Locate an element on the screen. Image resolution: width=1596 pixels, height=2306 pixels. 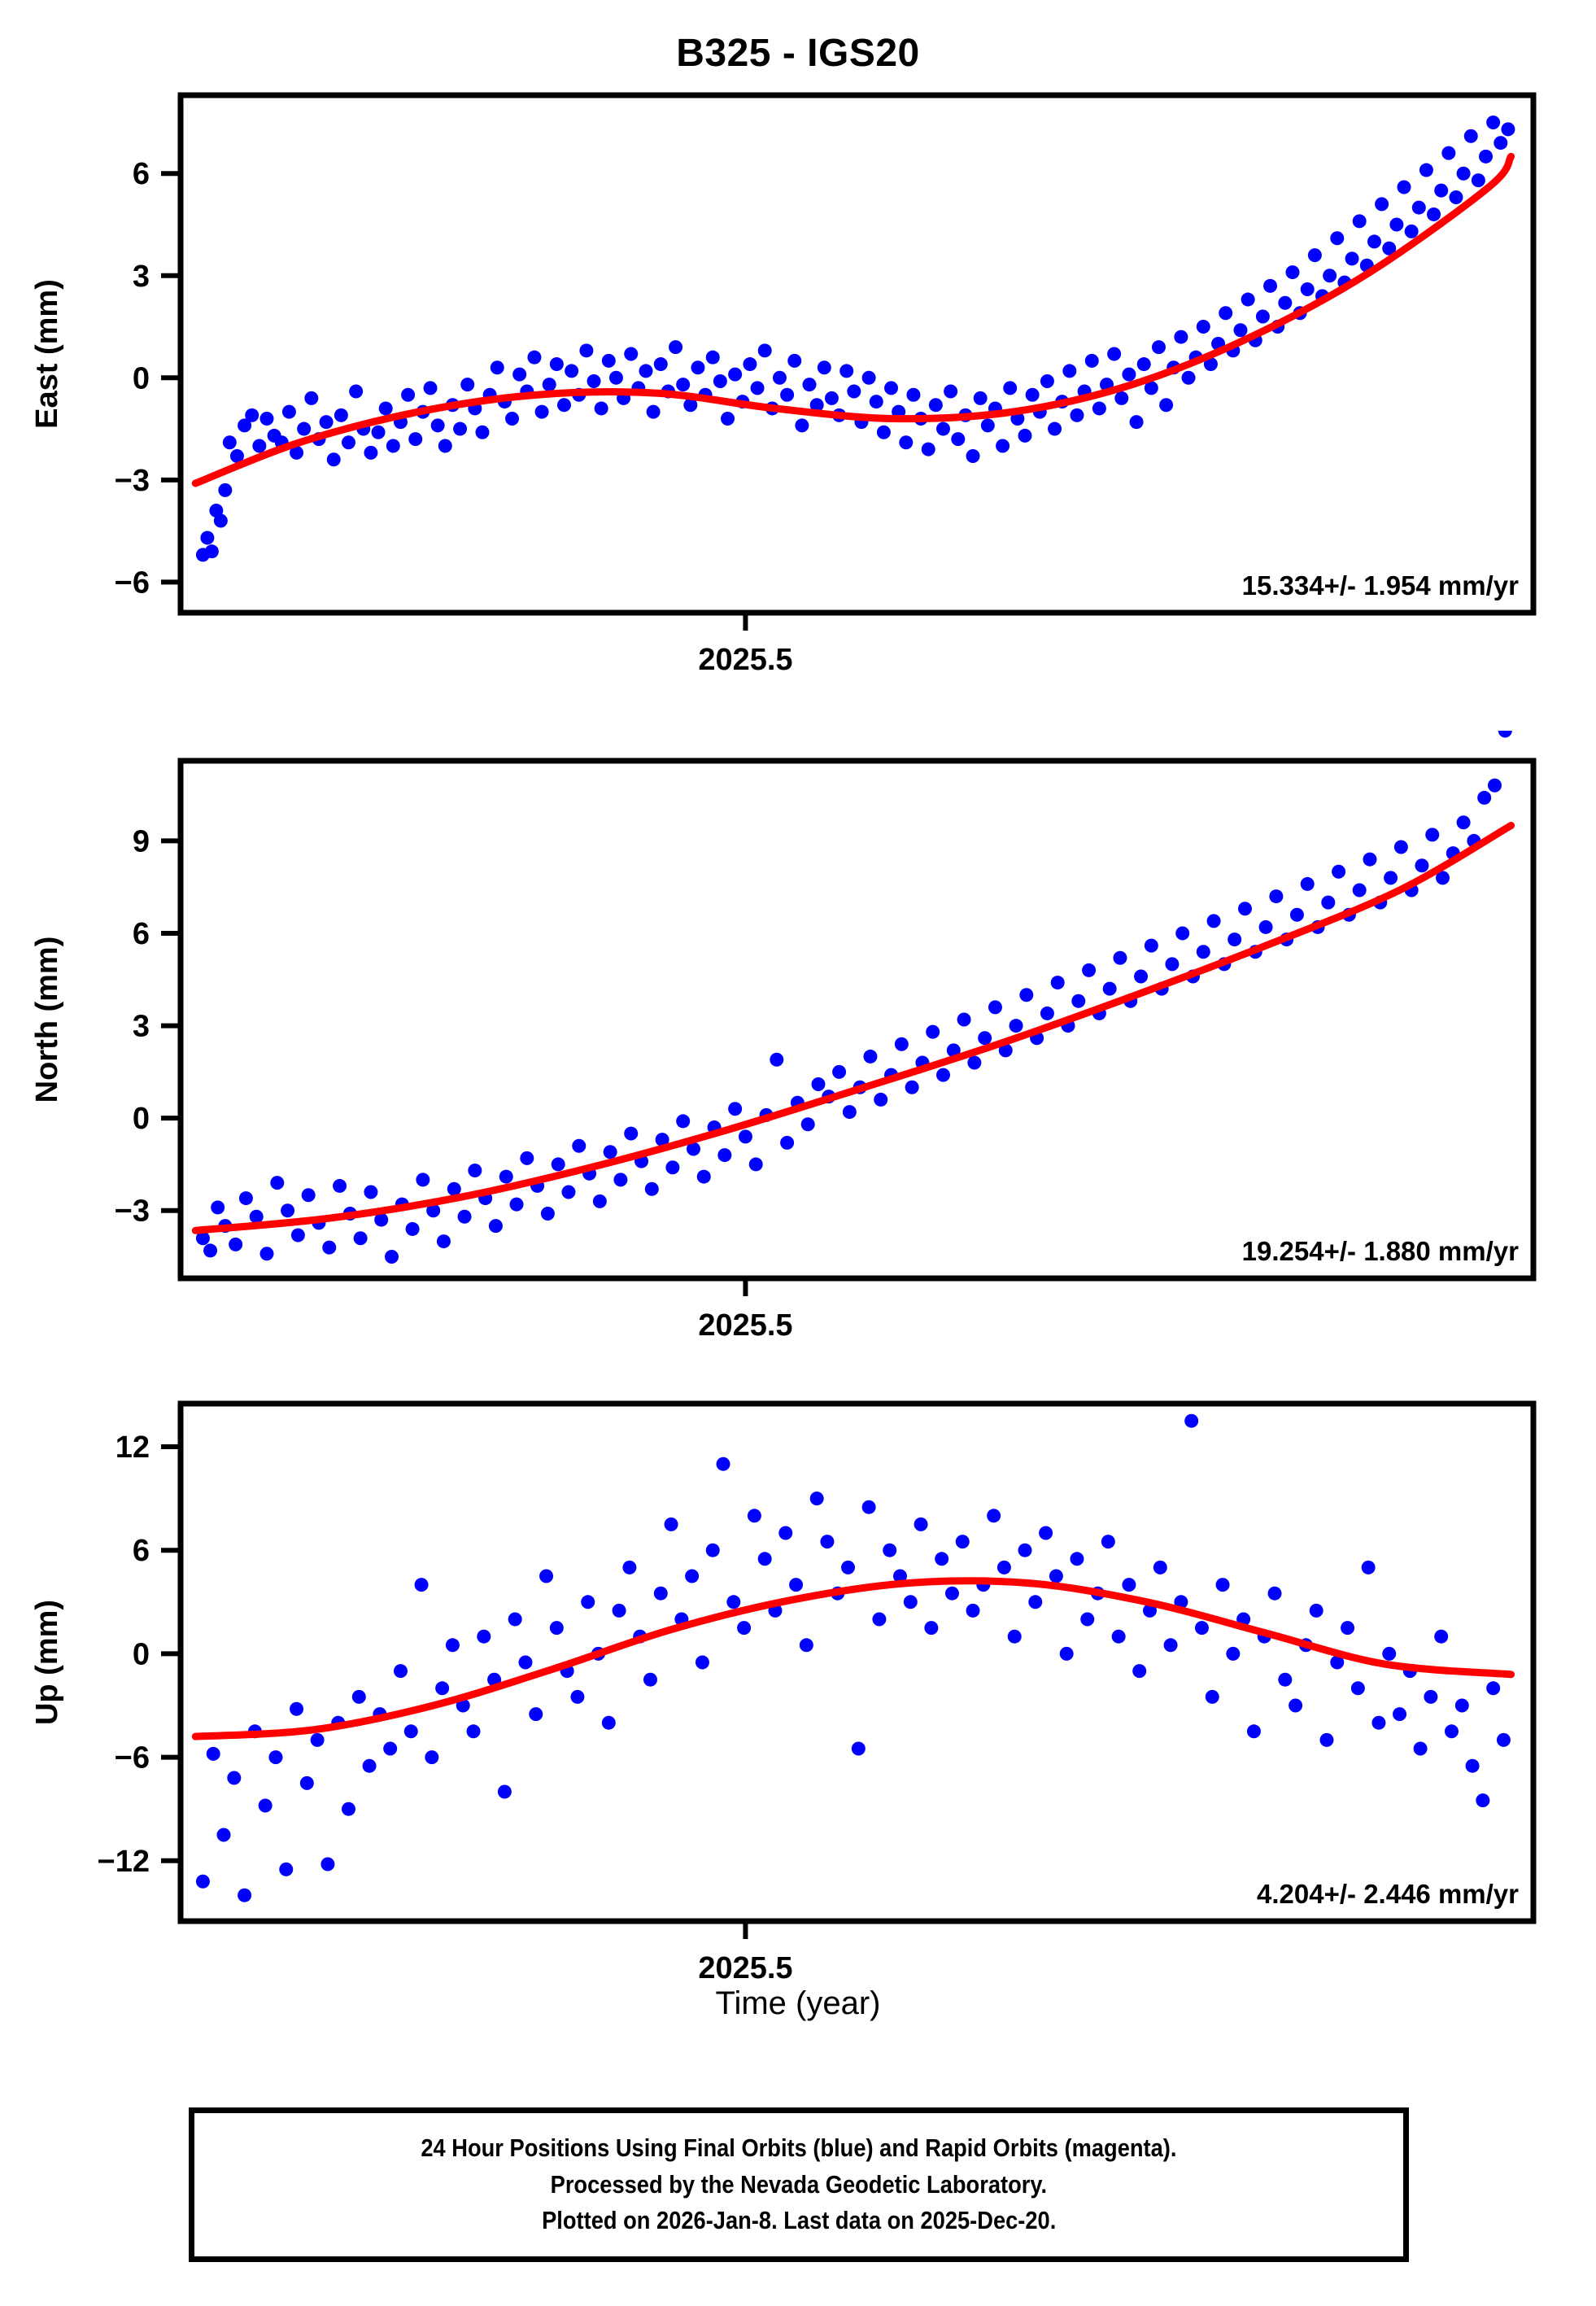
y-axis-title-north: North (mm) is located at coordinates (47, 1020).